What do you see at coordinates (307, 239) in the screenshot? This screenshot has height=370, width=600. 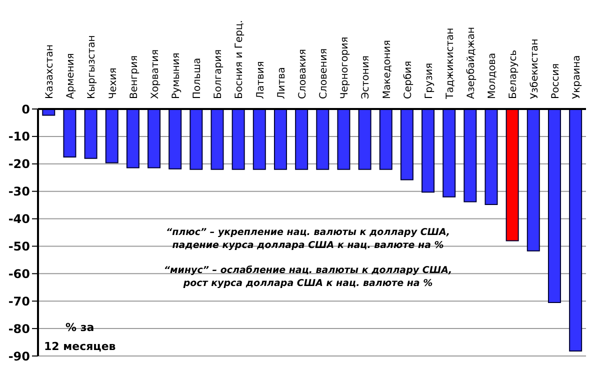 I see `annotation: “плюс” – укрепление нац. валюты к доллару США, падение курса доллара США к нац. валюте на %` at bounding box center [307, 239].